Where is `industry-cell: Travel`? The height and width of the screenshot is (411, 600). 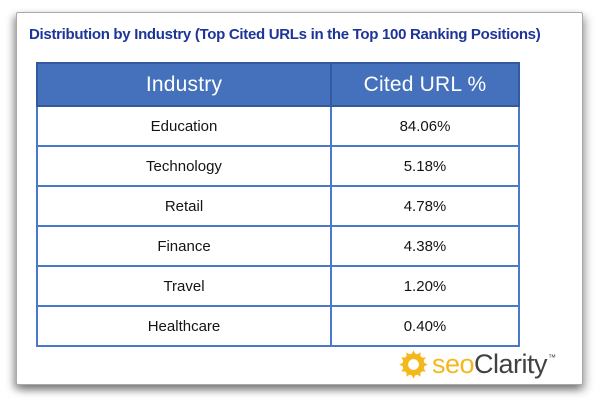 industry-cell: Travel is located at coordinates (184, 286).